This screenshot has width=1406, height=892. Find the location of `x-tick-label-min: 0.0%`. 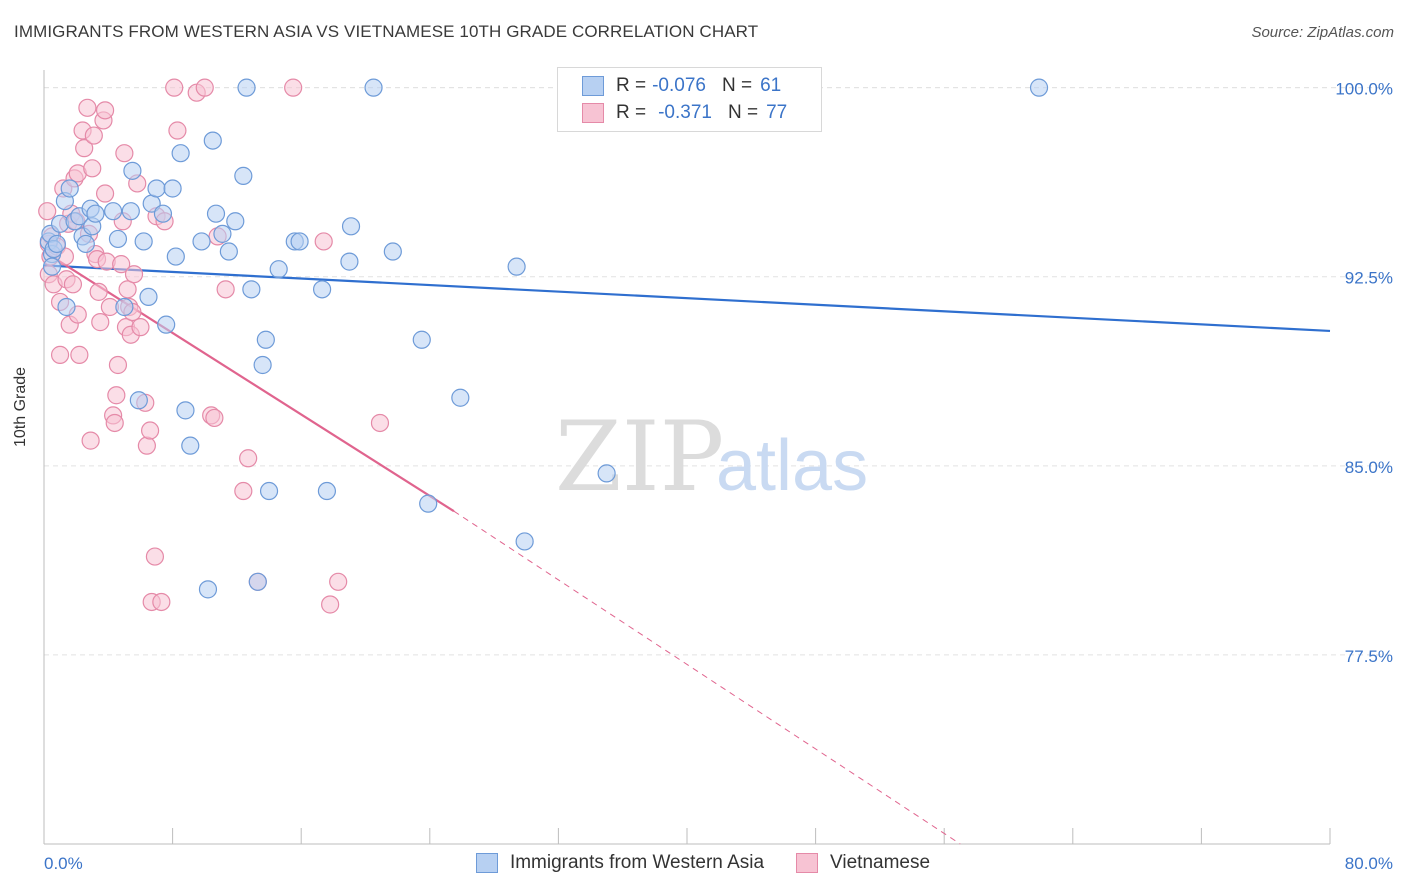

x-tick-label-min: 0.0% is located at coordinates (63, 863).